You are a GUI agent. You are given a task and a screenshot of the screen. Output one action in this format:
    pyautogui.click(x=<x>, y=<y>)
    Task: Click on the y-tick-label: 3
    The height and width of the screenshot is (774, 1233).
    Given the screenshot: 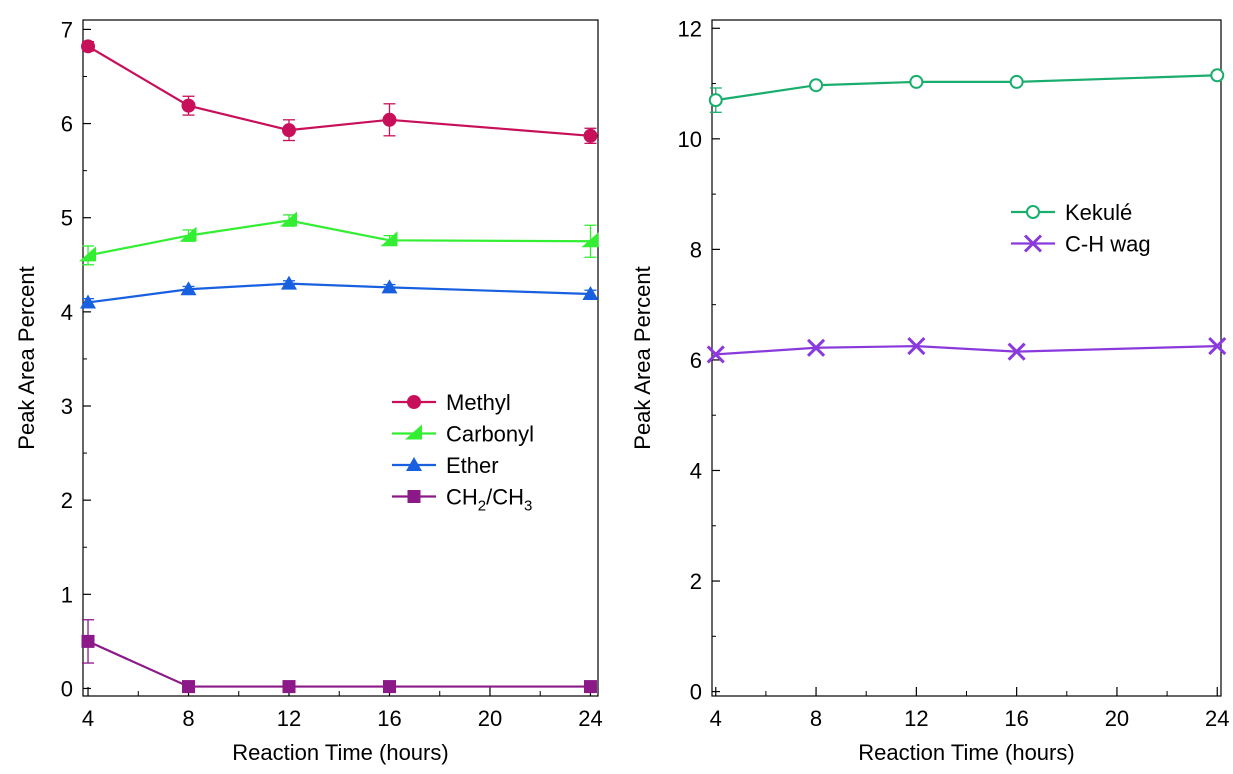 What is the action you would take?
    pyautogui.click(x=67, y=406)
    